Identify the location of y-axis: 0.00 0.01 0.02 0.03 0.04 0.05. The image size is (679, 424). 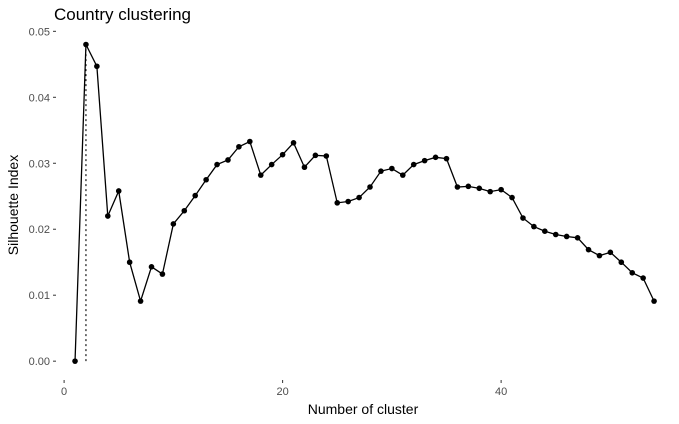
(42, 197).